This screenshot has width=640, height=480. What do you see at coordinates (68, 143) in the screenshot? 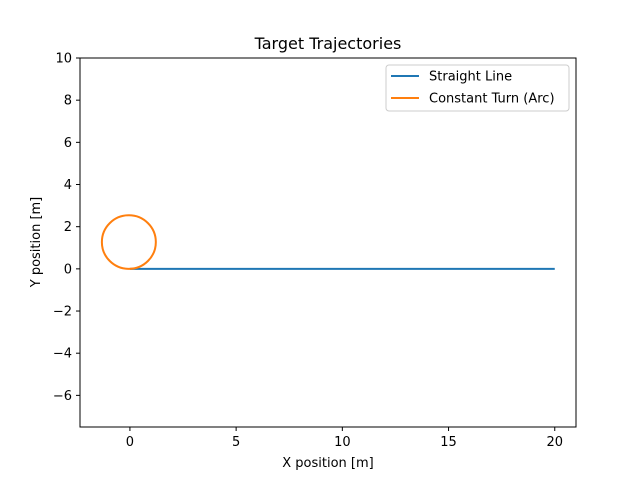
I see `y-tick-label: 6` at bounding box center [68, 143].